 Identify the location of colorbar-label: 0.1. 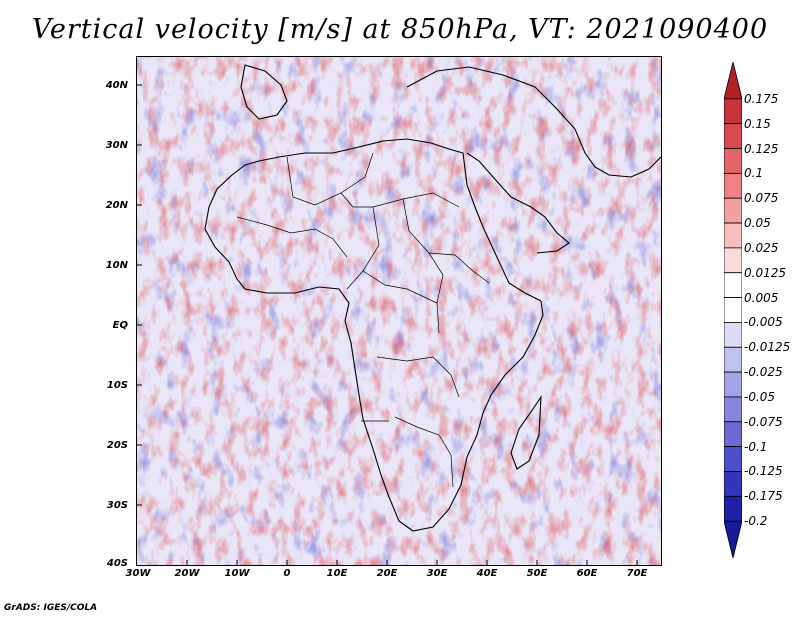
(754, 173).